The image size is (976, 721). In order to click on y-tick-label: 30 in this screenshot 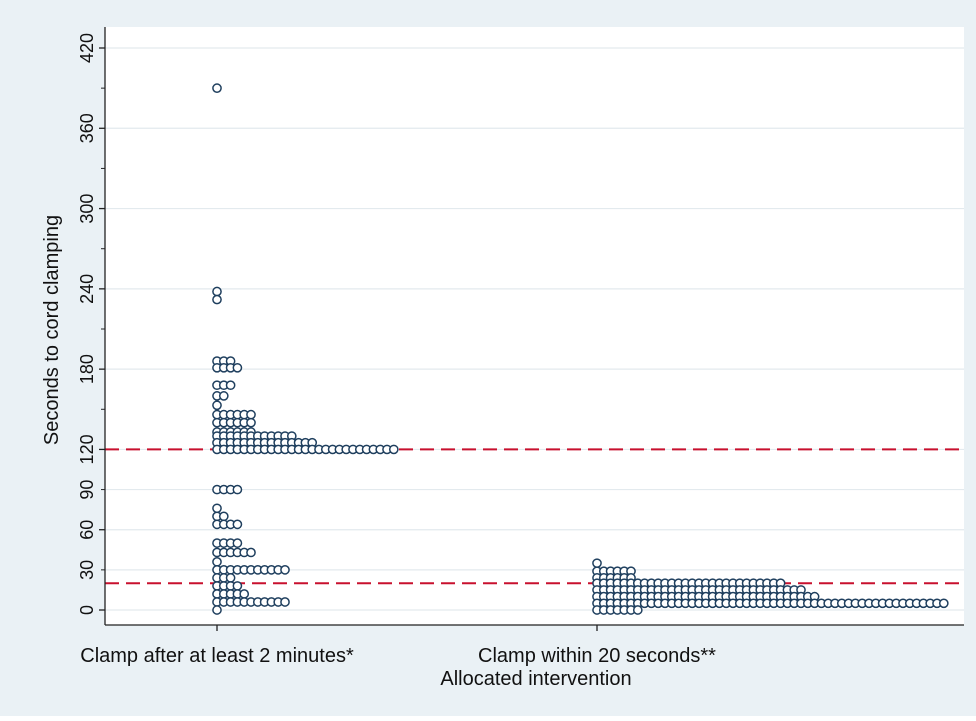, I will do `click(87, 570)`.